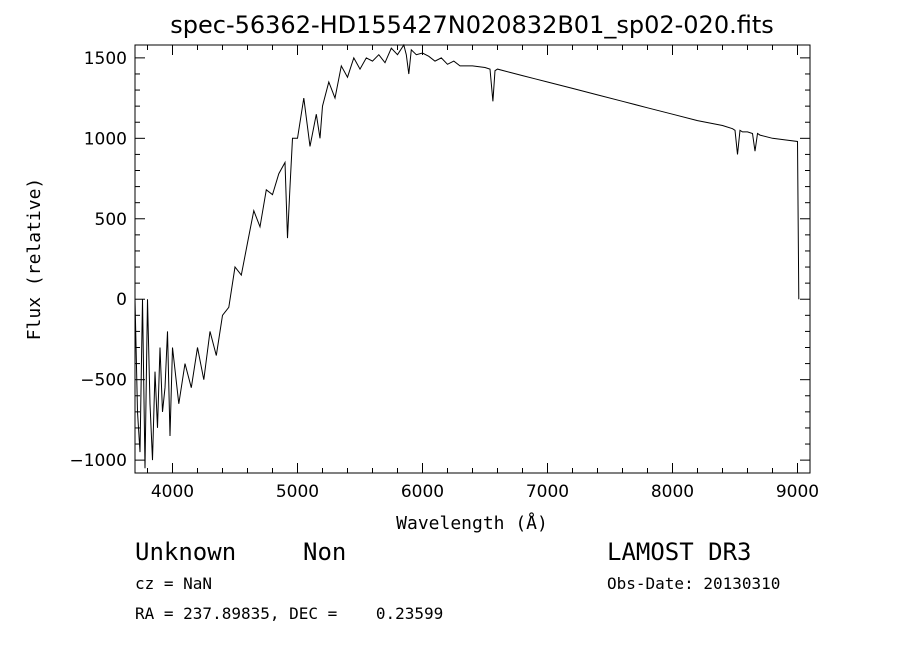 The image size is (900, 649). I want to click on x-axis-label: Wavelength (Å), so click(472, 523).